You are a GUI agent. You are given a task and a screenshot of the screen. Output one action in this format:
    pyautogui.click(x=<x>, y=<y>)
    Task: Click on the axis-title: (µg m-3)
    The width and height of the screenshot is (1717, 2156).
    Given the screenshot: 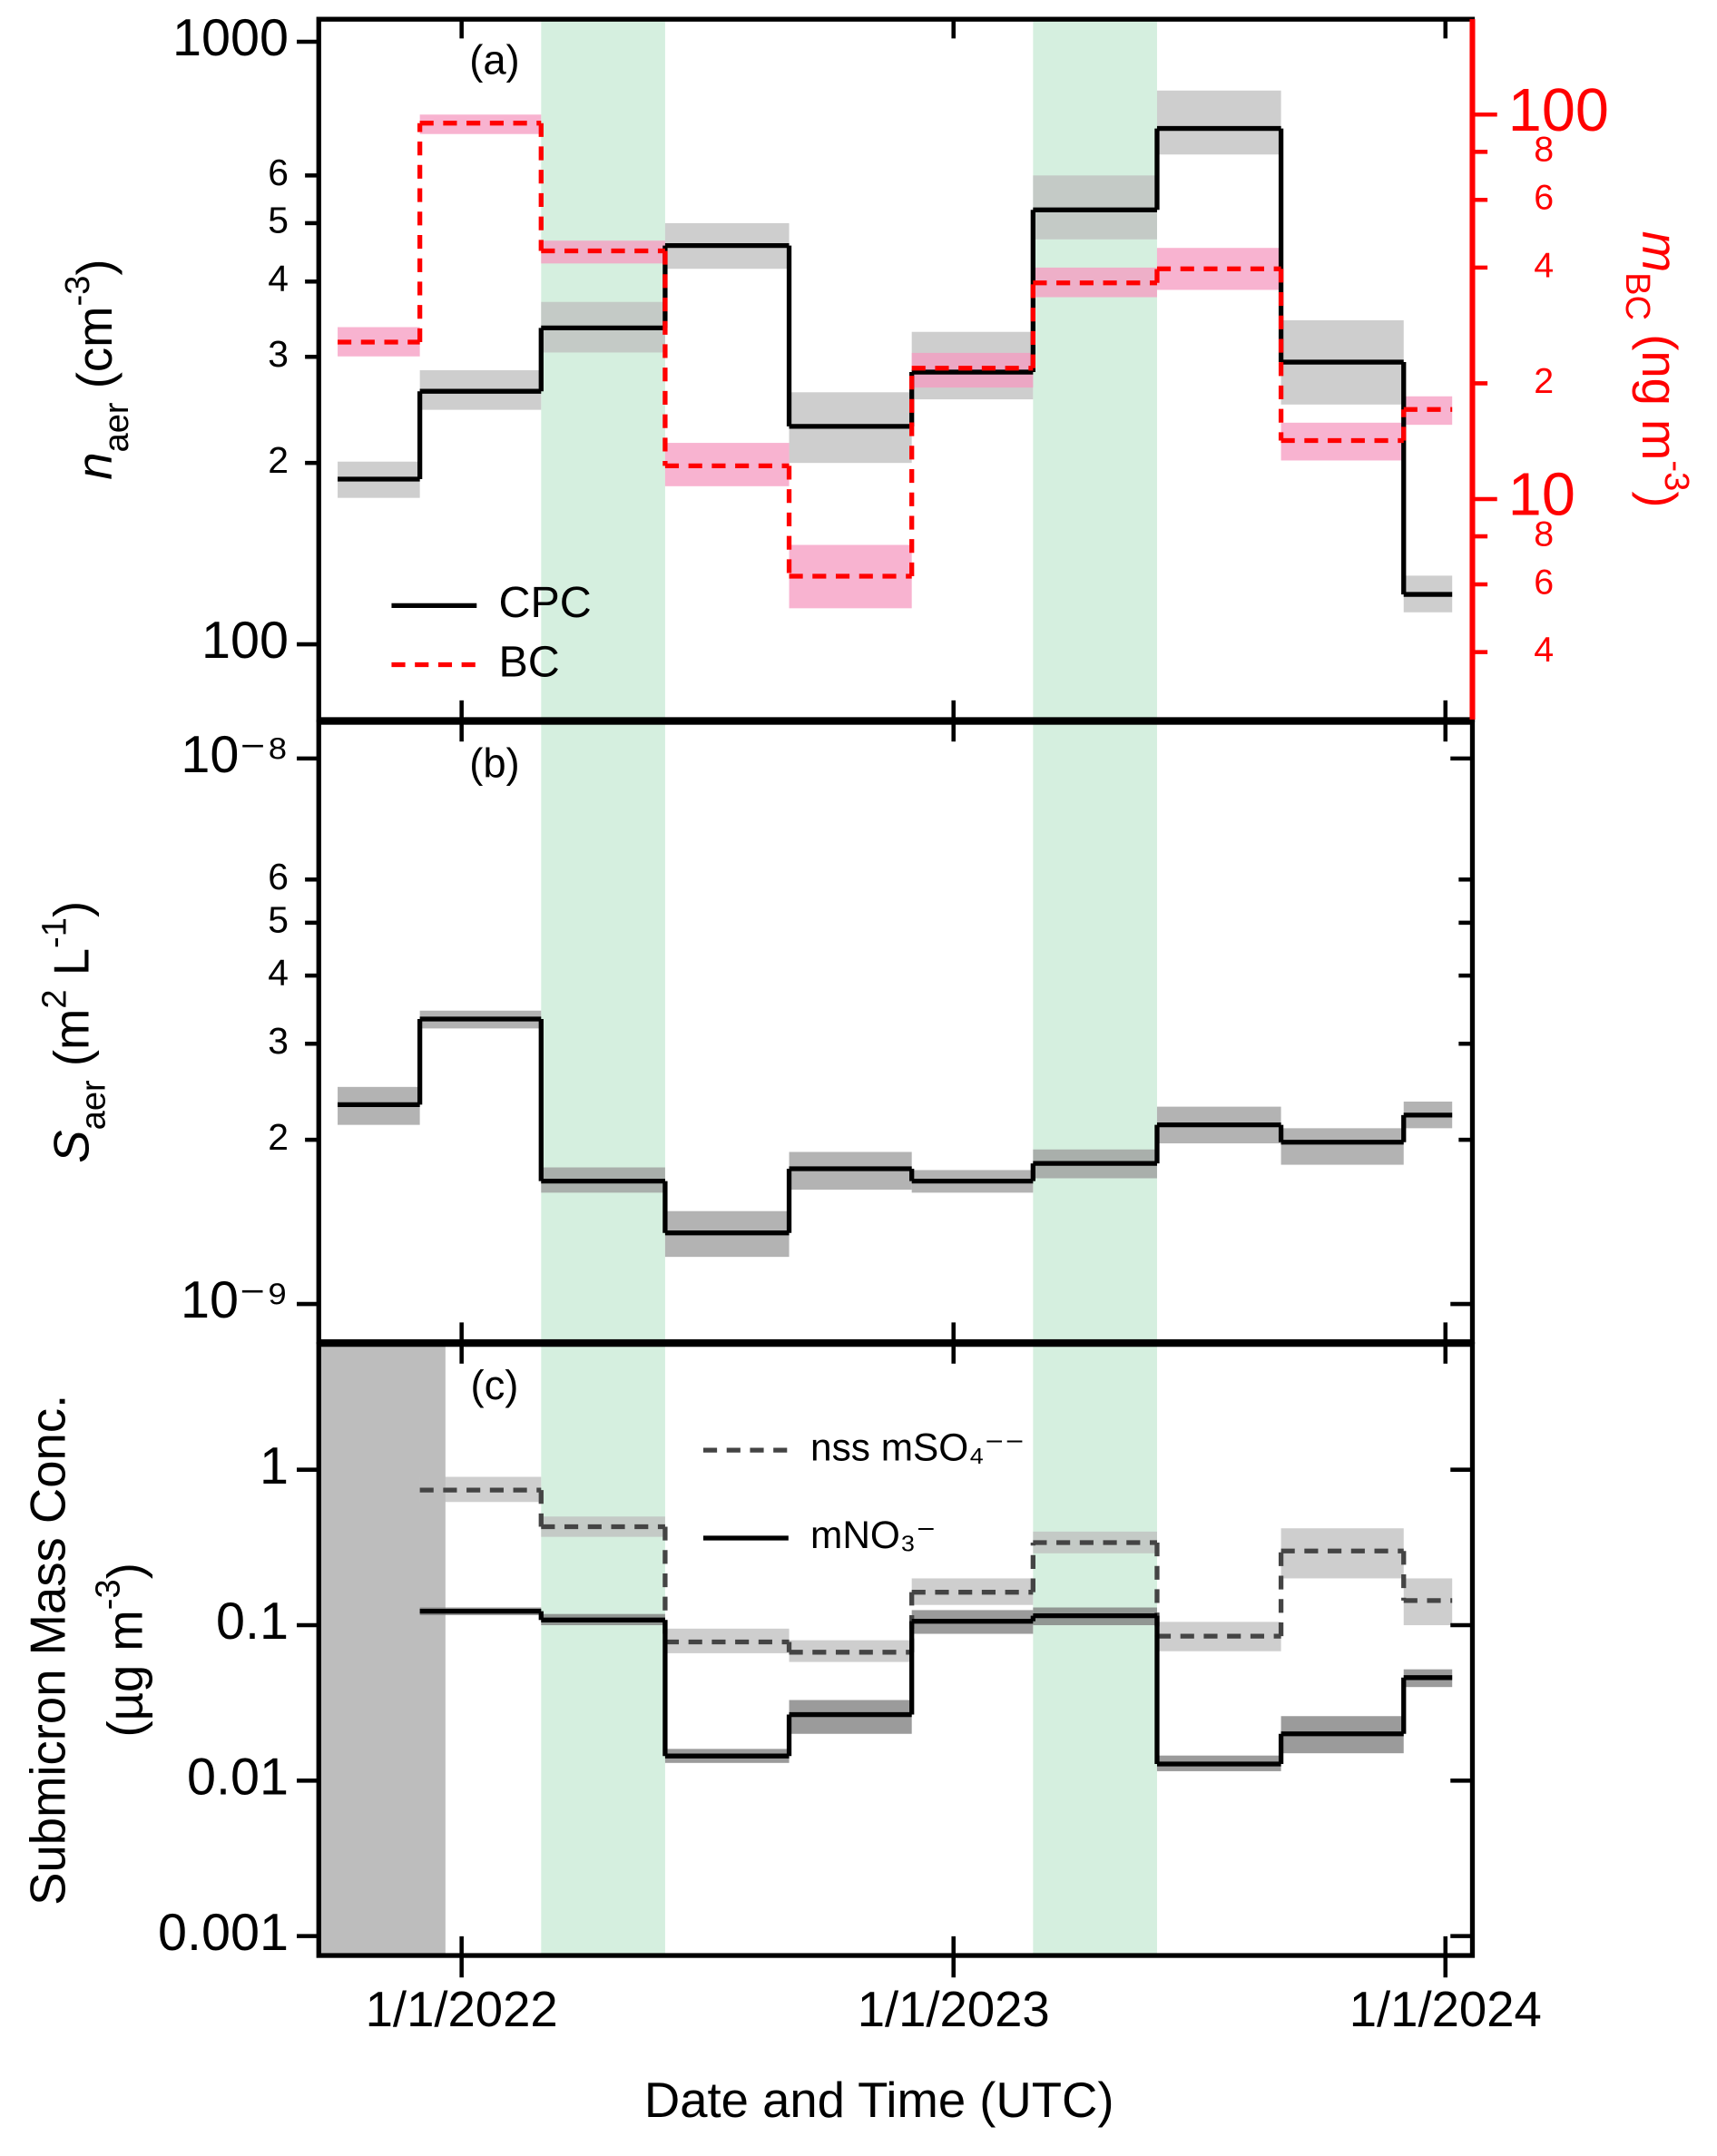 What is the action you would take?
    pyautogui.click(x=121, y=1650)
    